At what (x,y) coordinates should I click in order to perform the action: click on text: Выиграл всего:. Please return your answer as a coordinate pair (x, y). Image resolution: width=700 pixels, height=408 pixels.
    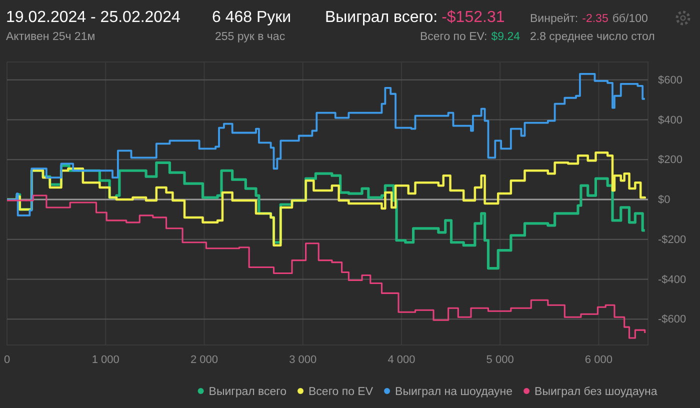
    Looking at the image, I should click on (381, 17).